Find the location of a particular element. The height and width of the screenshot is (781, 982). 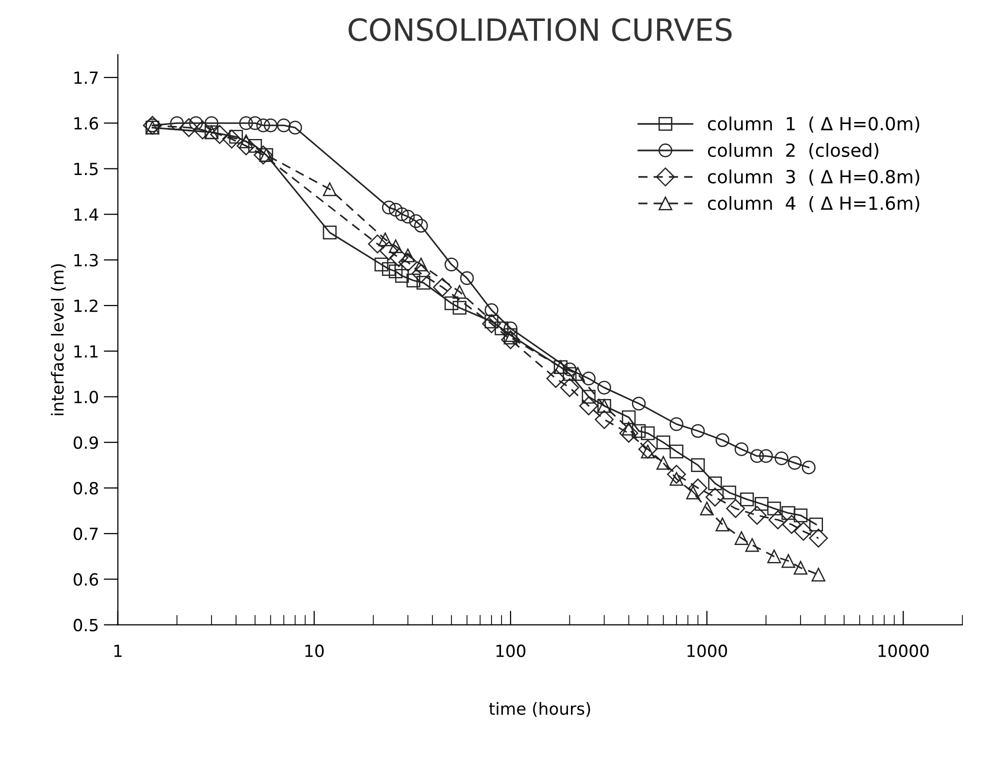

y-tick-label: 0.5 is located at coordinates (86, 625).